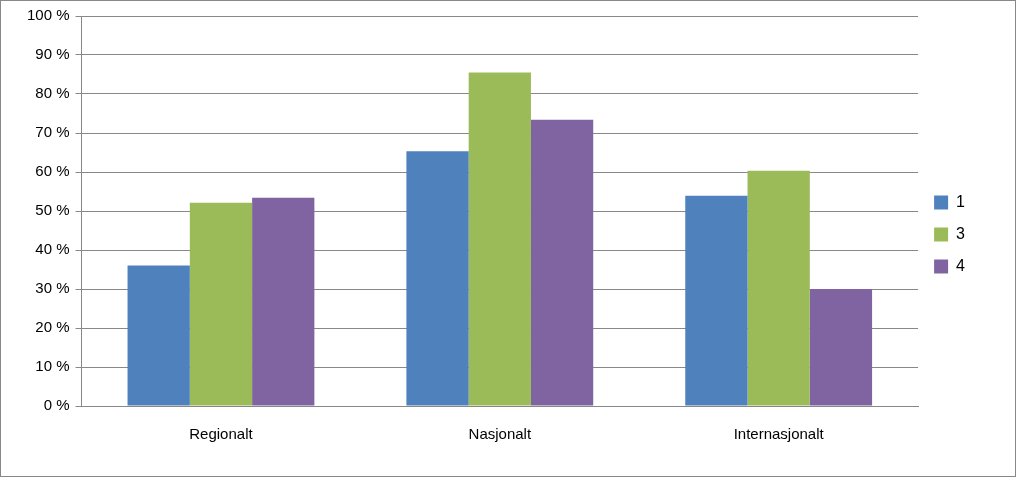 This screenshot has height=477, width=1016. Describe the element at coordinates (52, 210) in the screenshot. I see `y-tick-label: 50 %` at that location.